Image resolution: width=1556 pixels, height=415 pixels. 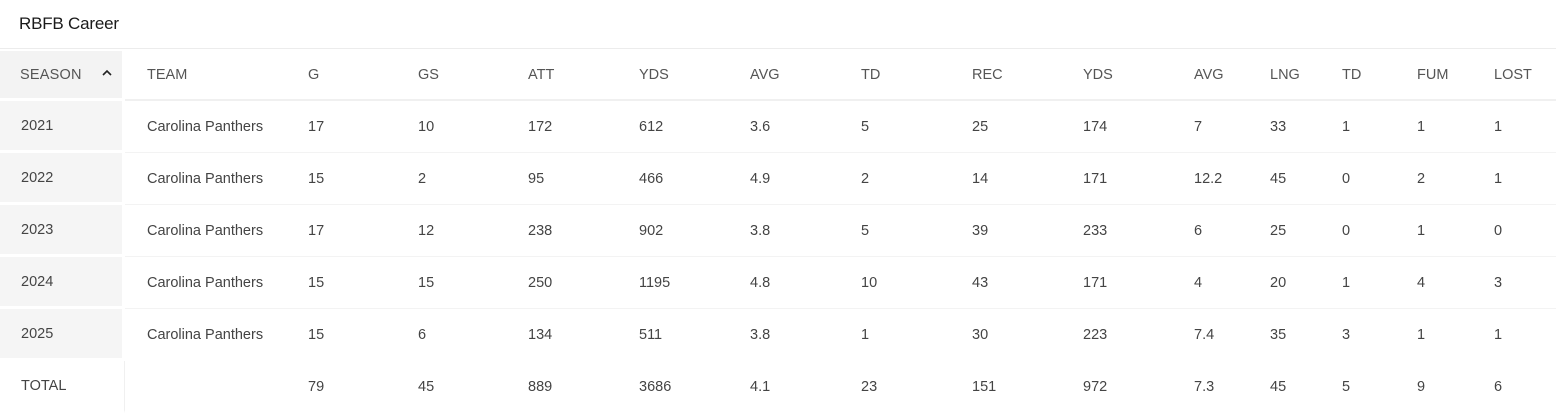 I want to click on season-cell: 2023, so click(x=62, y=231).